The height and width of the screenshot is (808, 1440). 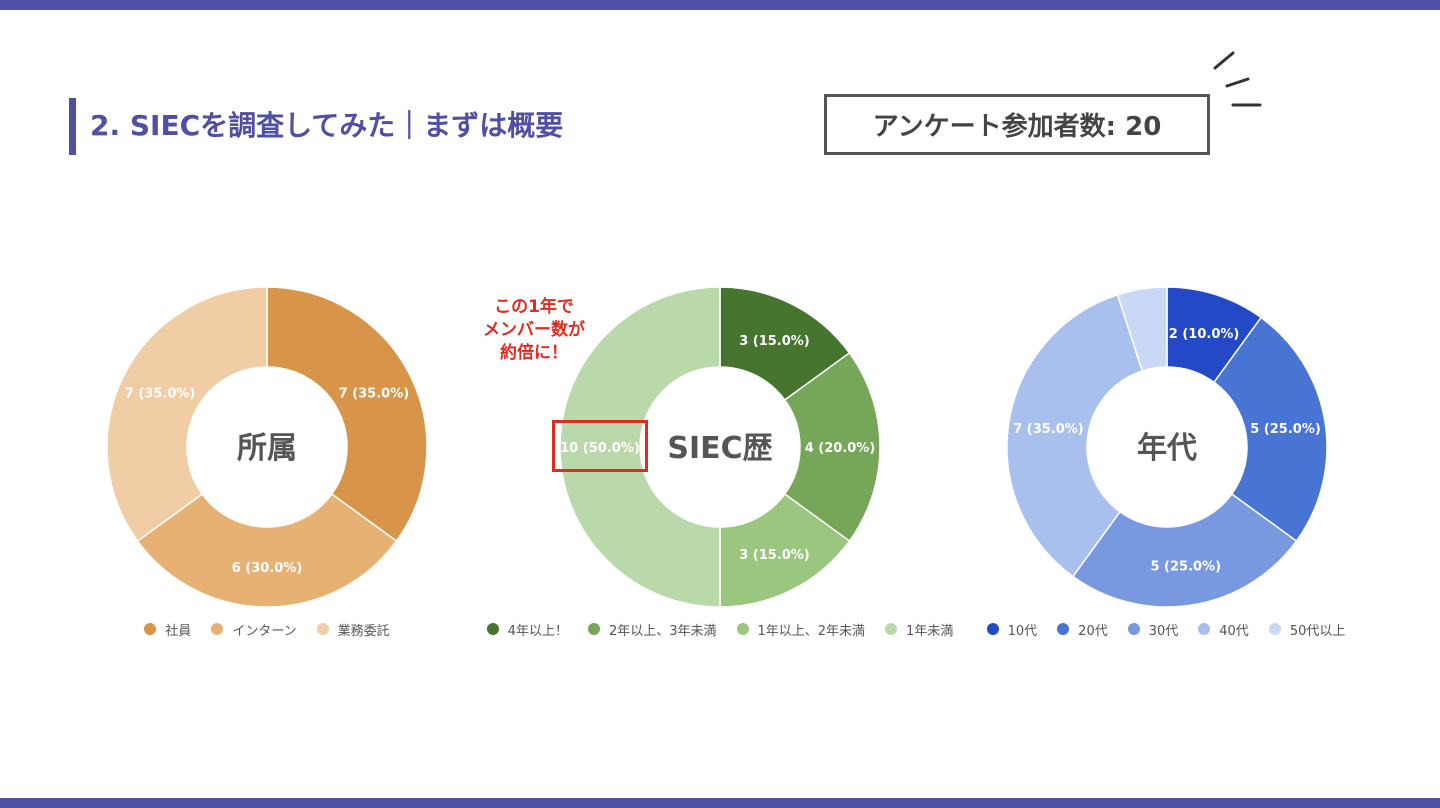 I want to click on legend-item: 業務委託, so click(x=353, y=629).